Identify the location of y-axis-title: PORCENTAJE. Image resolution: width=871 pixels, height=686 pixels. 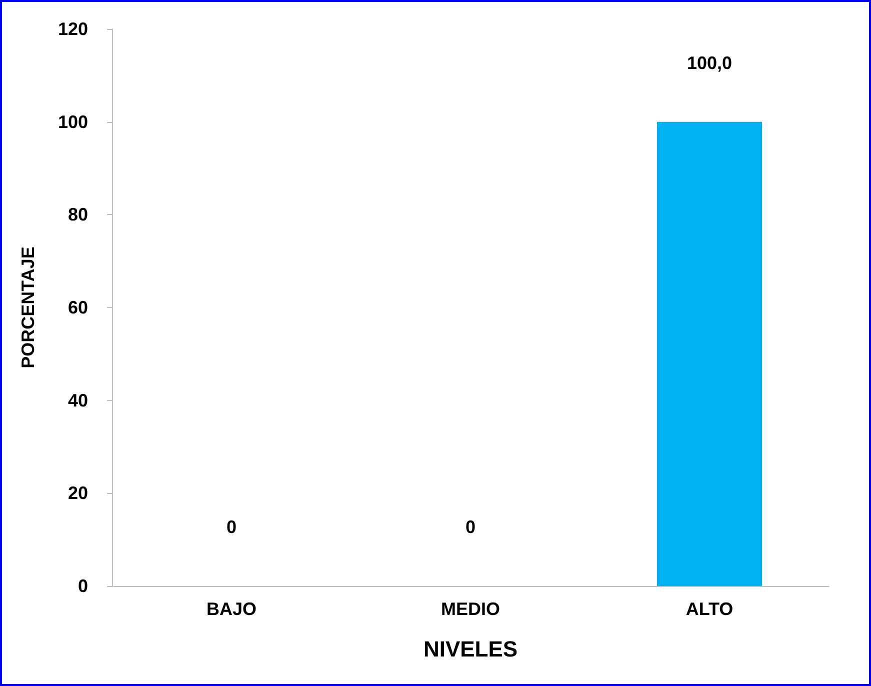
(28, 307).